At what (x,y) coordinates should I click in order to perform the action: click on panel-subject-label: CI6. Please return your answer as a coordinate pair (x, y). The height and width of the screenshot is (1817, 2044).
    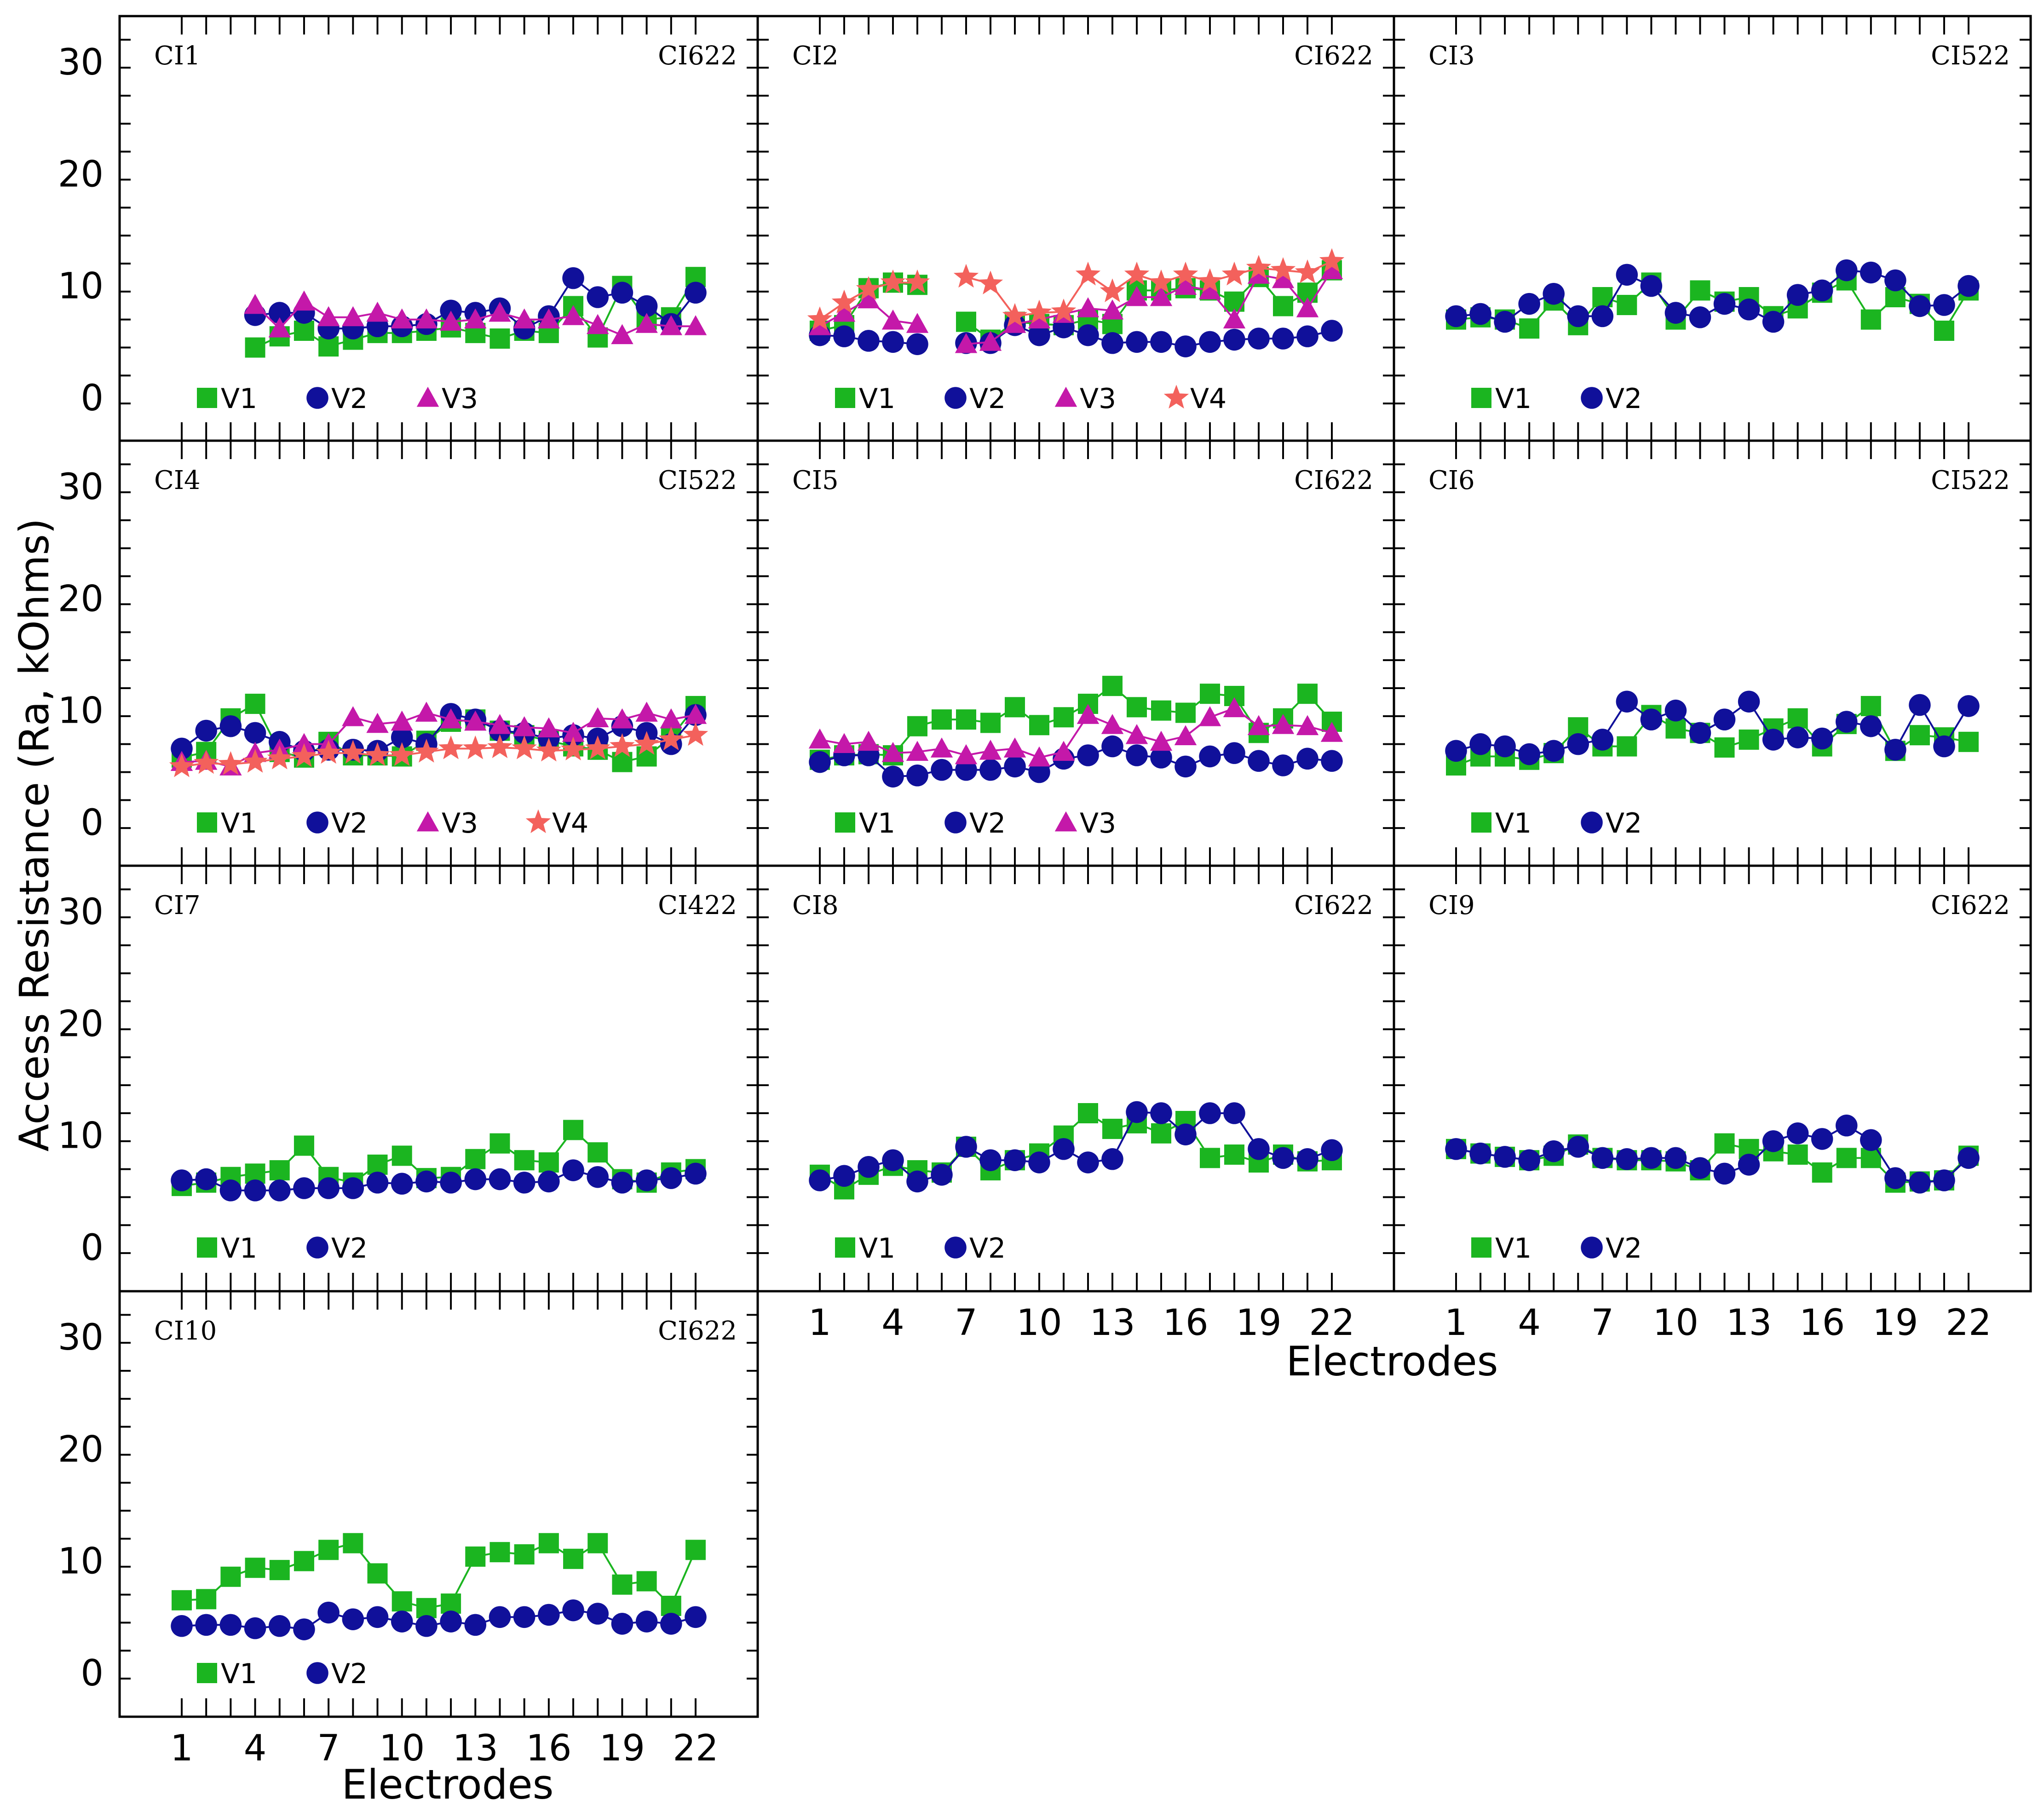
    Looking at the image, I should click on (1451, 480).